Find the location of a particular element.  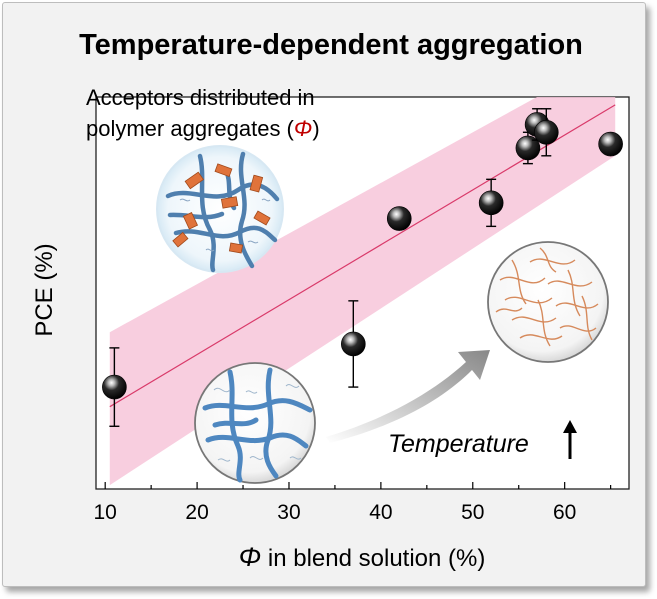

svg-text: polymer aggregates (Φ) is located at coordinates (203, 128).